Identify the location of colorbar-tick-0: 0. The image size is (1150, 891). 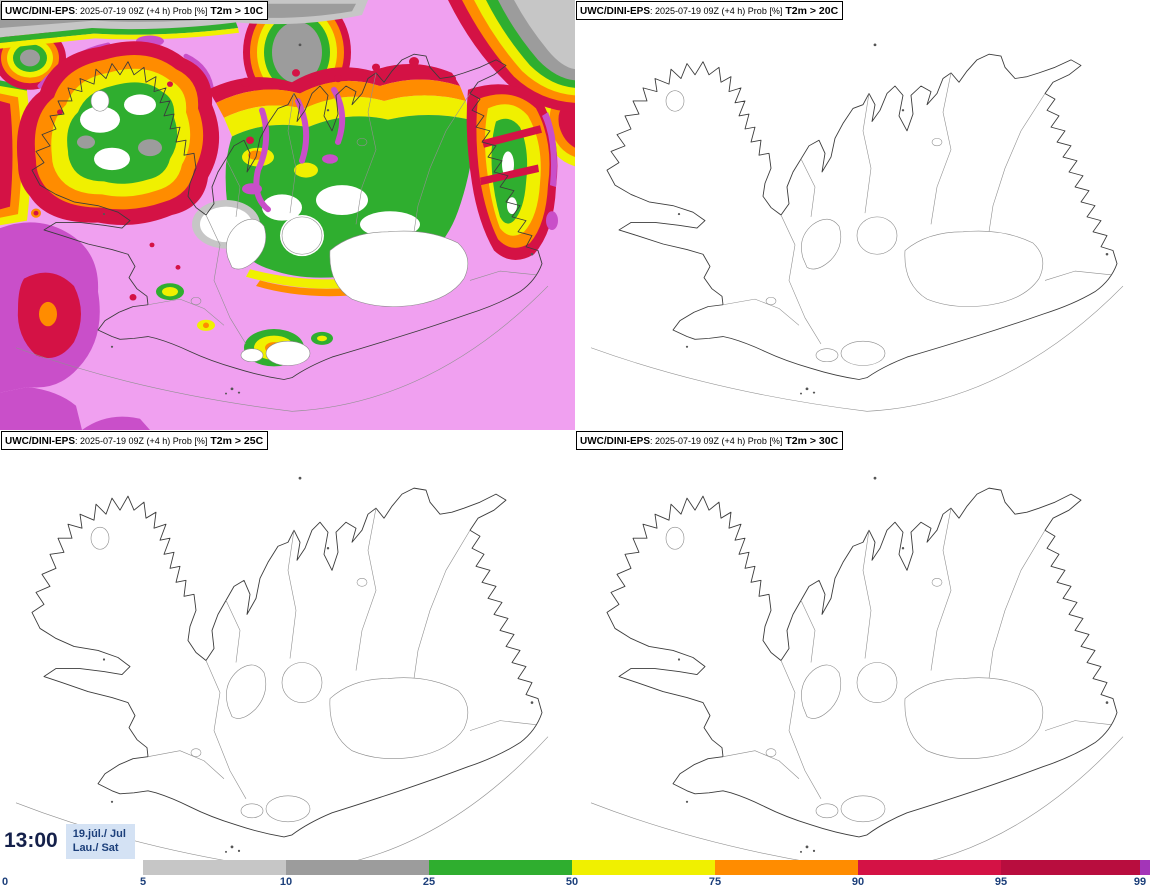
(5, 882).